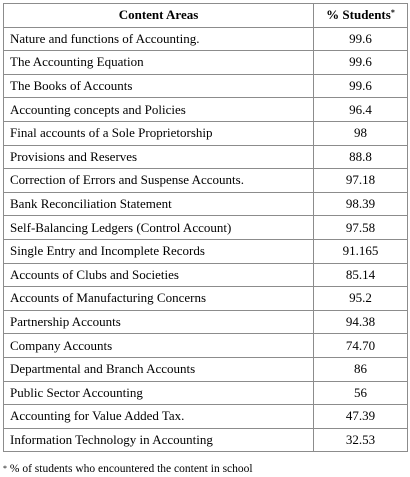  What do you see at coordinates (158, 275) in the screenshot?
I see `content-area-cell: Accounts of Clubs and Societies` at bounding box center [158, 275].